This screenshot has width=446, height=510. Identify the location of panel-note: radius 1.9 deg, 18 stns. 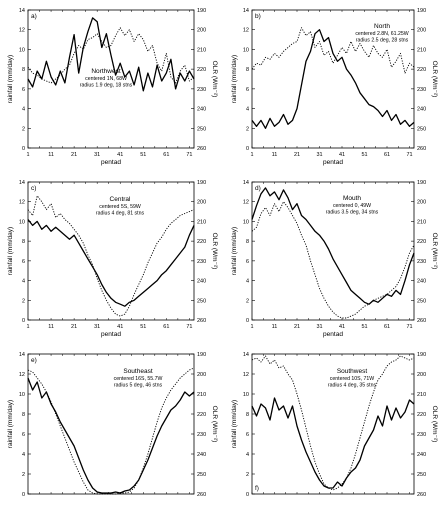
(106, 86).